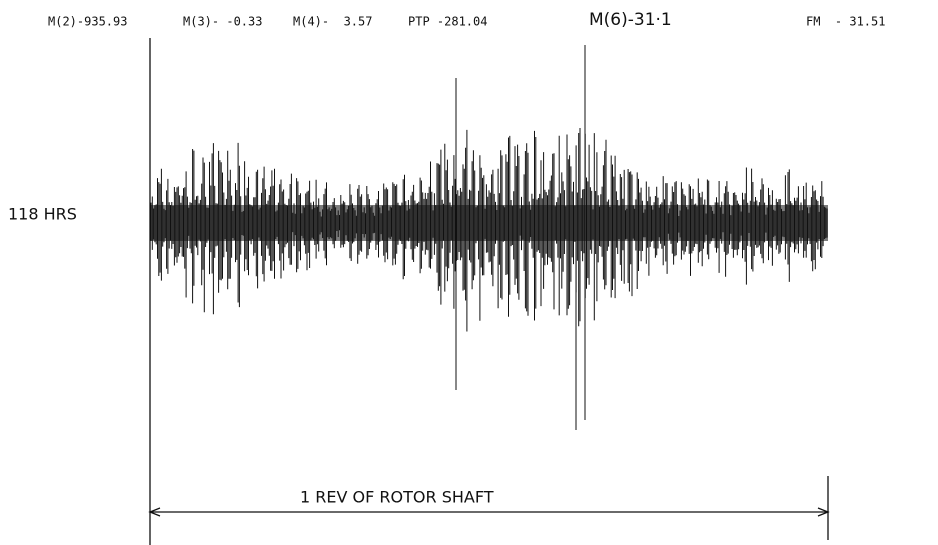  What do you see at coordinates (630, 20) in the screenshot?
I see `stat-m6: M(6)-31·1` at bounding box center [630, 20].